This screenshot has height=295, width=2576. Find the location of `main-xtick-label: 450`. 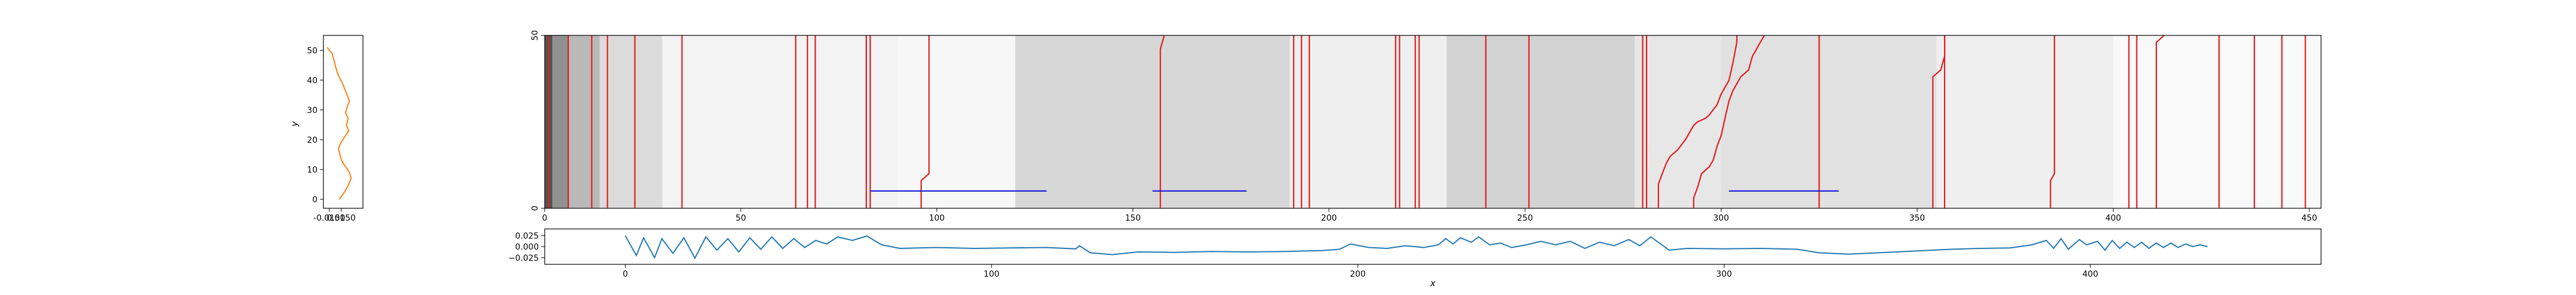

main-xtick-label: 450 is located at coordinates (2310, 218).